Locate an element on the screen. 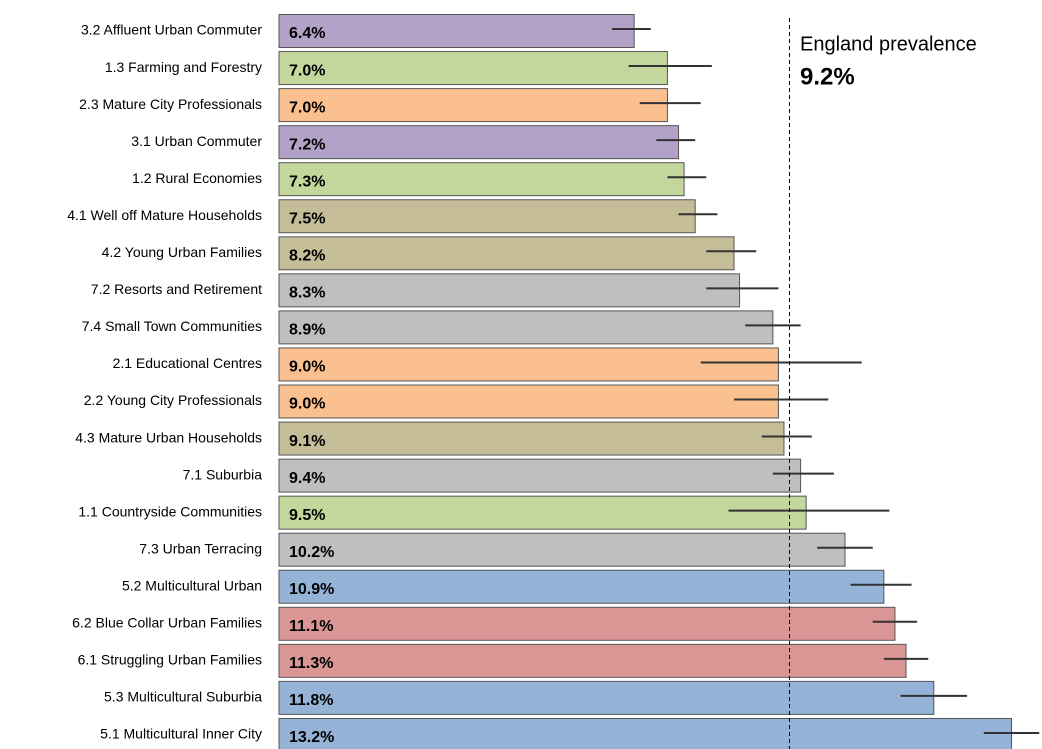 Image resolution: width=1042 pixels, height=749 pixels. category-label: 3.1 Urban Commuter is located at coordinates (196, 141).